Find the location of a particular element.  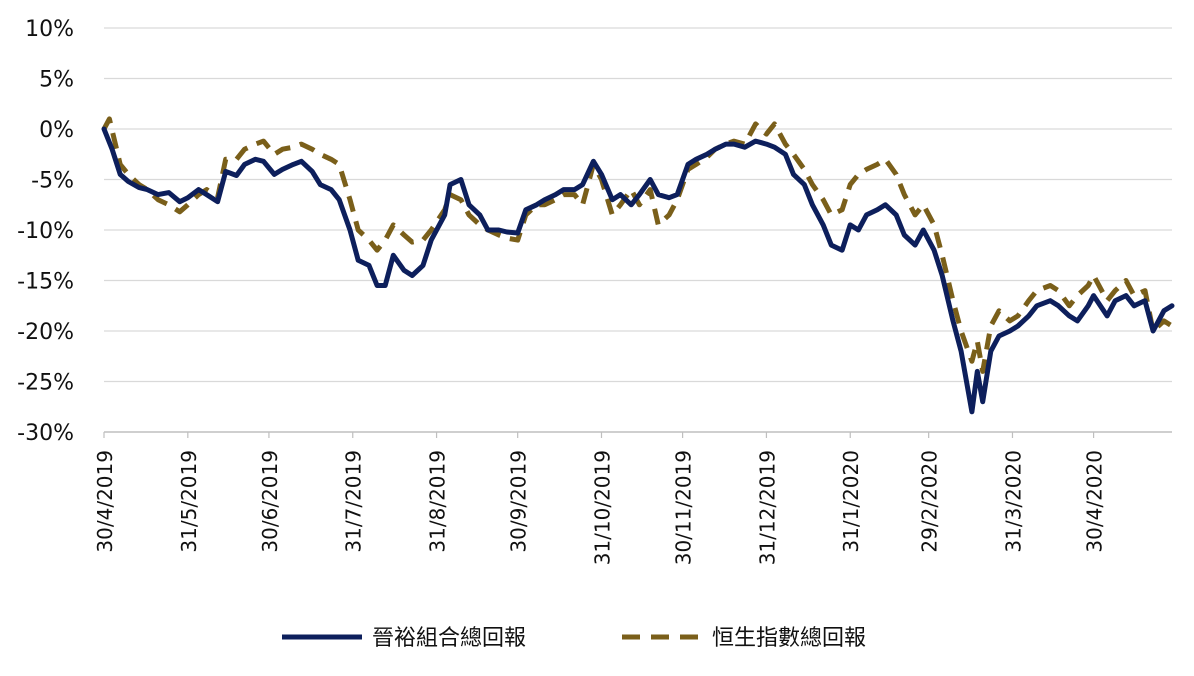

y-tick-label: -25% is located at coordinates (45, 383).